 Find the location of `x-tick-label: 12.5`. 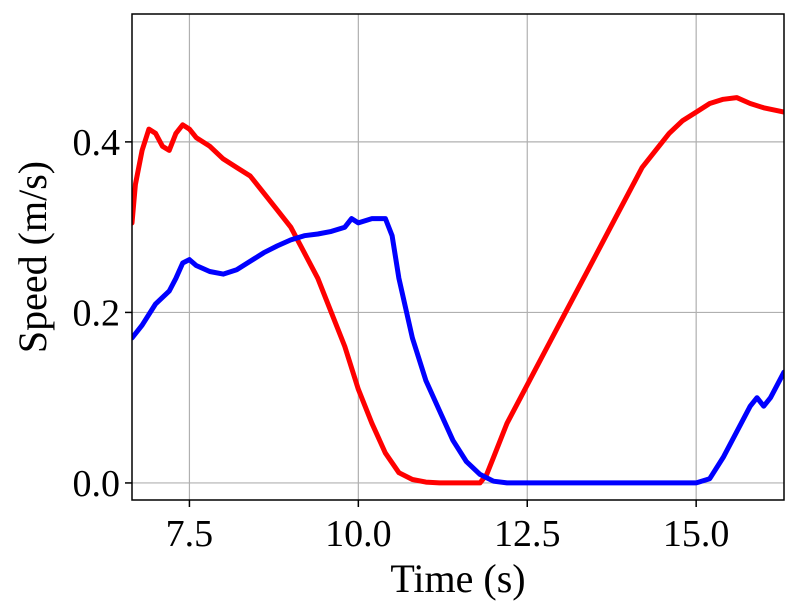

x-tick-label: 12.5 is located at coordinates (527, 534).